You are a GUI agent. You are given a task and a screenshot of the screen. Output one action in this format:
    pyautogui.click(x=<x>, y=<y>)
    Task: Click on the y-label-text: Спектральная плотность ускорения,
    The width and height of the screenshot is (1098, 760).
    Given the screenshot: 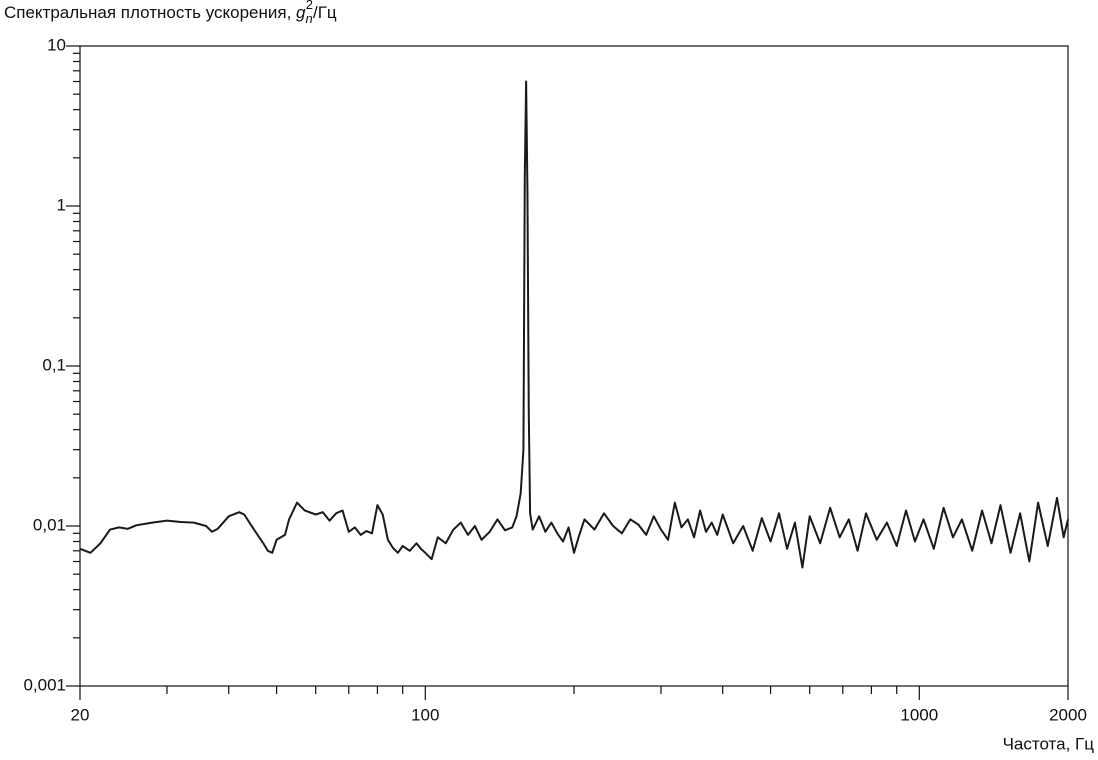 What is the action you would take?
    pyautogui.click(x=150, y=12)
    